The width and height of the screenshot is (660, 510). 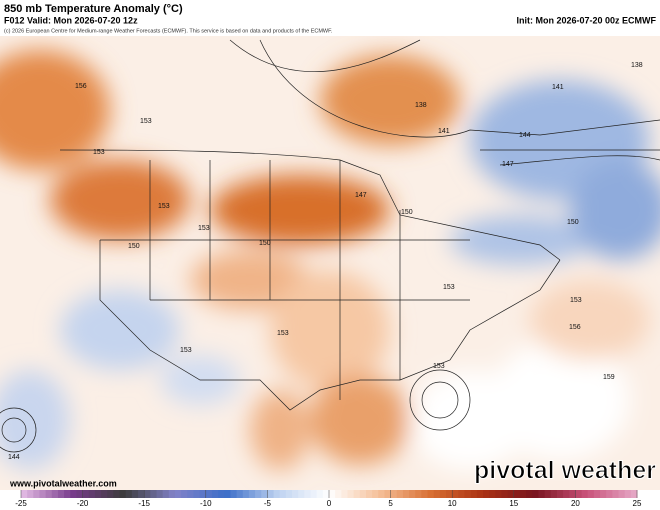 I want to click on colorbar-tick-label: 25, so click(x=637, y=503).